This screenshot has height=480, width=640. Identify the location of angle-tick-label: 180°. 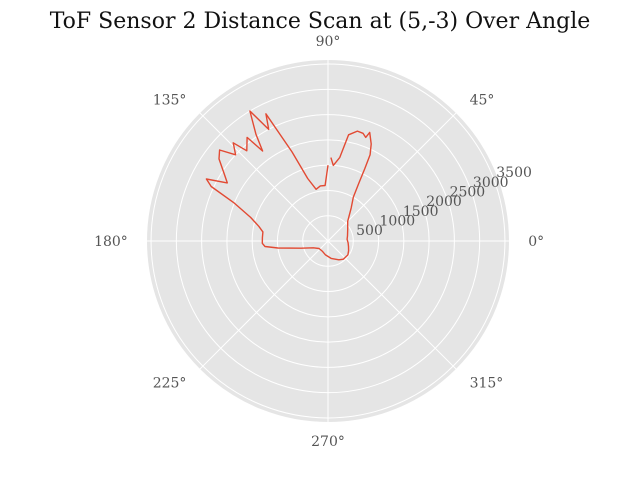
(111, 242).